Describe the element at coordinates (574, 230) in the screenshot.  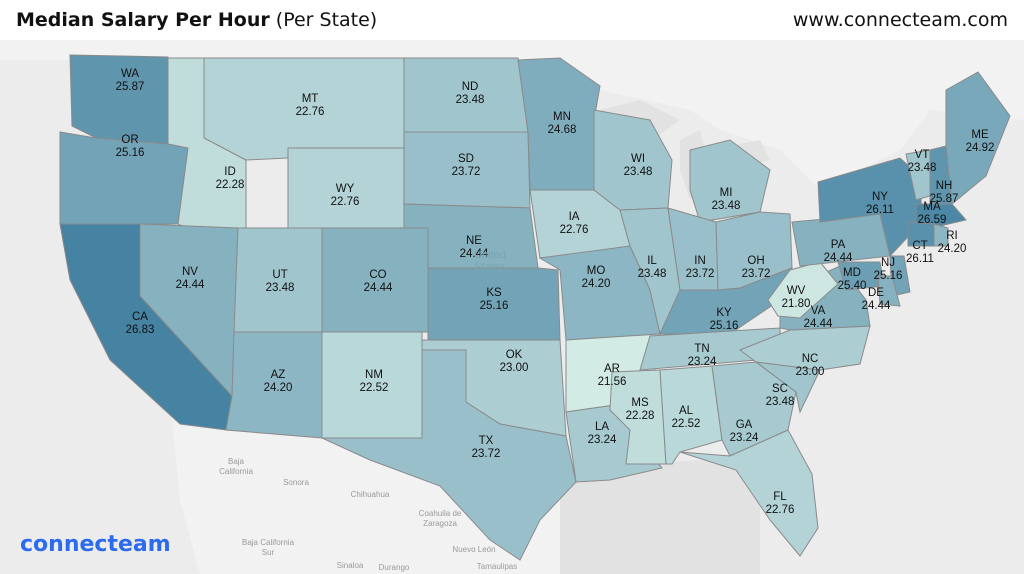
I see `state-value-ia: 22.76` at that location.